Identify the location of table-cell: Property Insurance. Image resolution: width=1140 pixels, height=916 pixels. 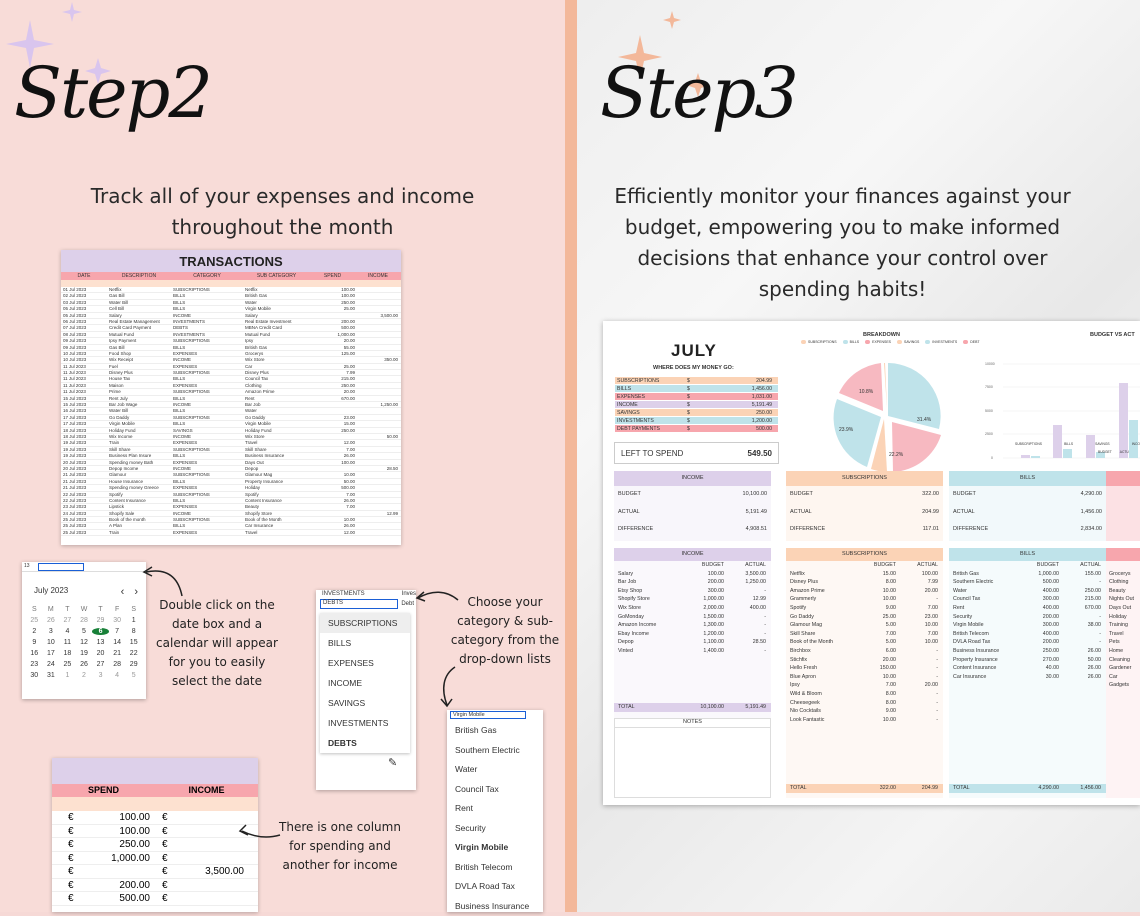
(276, 481).